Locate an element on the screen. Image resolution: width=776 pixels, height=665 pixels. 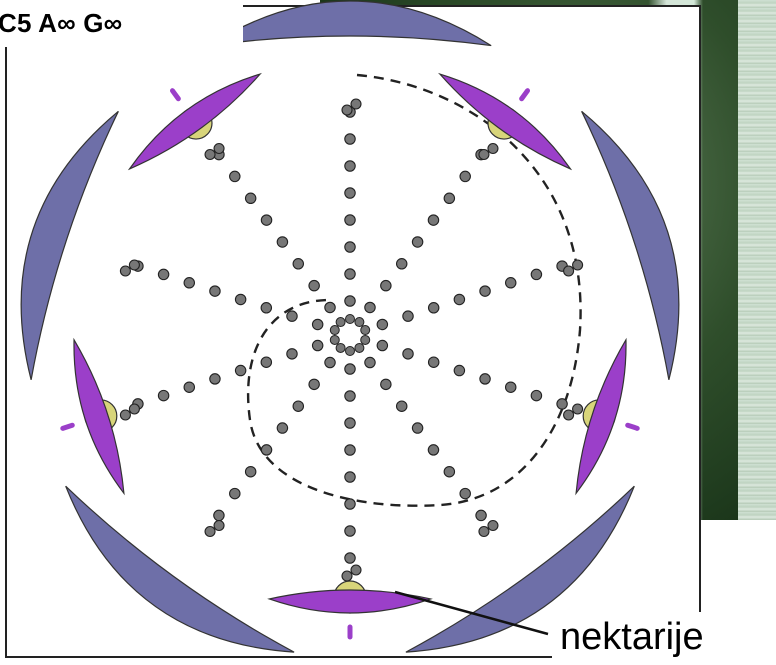
nectary-label-box: nektarije is located at coordinates (664, 638).